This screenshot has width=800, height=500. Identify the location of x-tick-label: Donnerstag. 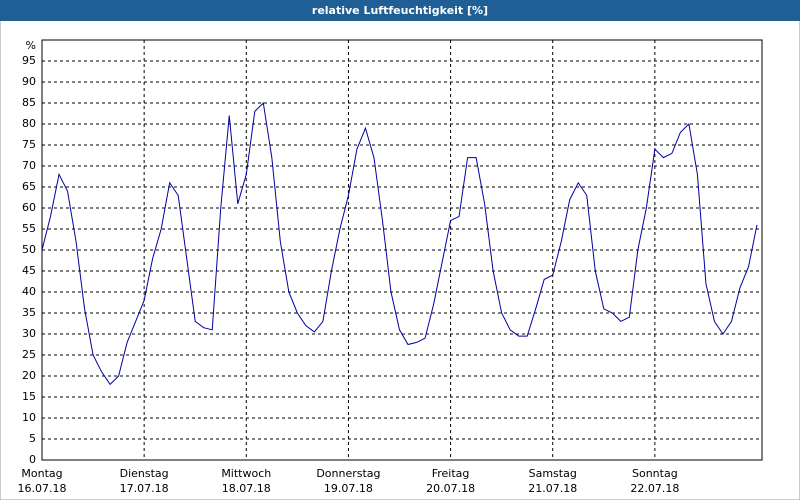
(348, 473).